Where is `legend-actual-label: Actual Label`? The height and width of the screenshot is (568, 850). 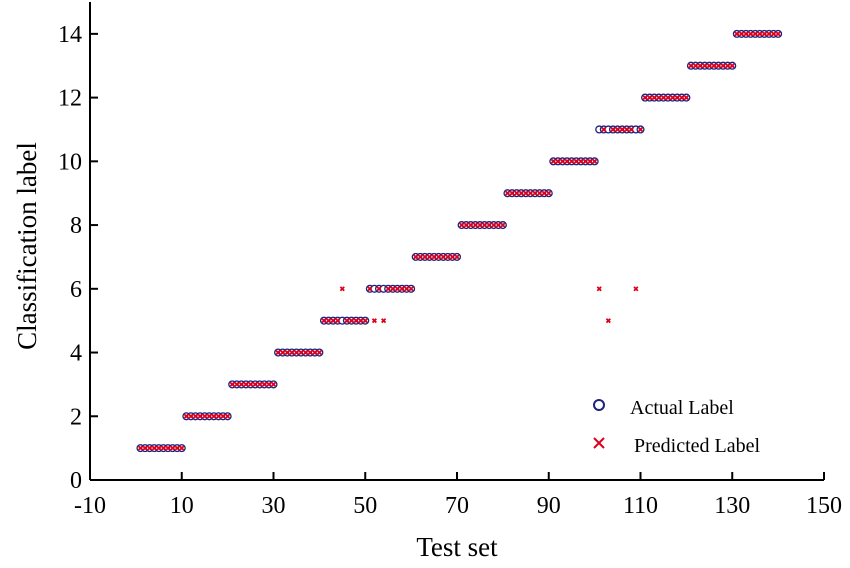
legend-actual-label: Actual Label is located at coordinates (682, 408).